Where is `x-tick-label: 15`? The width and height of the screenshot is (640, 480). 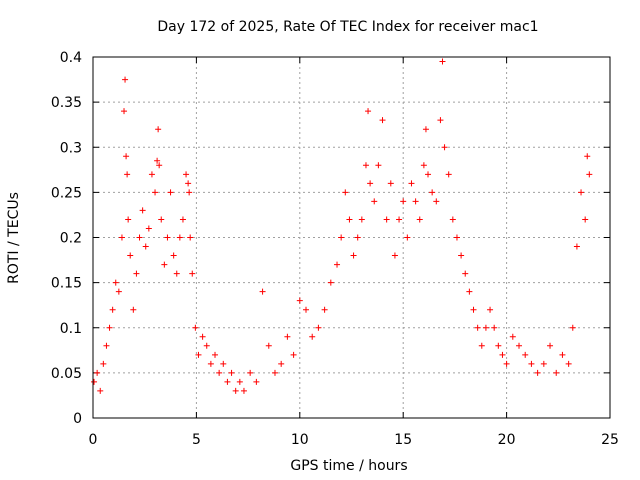 x-tick-label: 15 is located at coordinates (403, 440).